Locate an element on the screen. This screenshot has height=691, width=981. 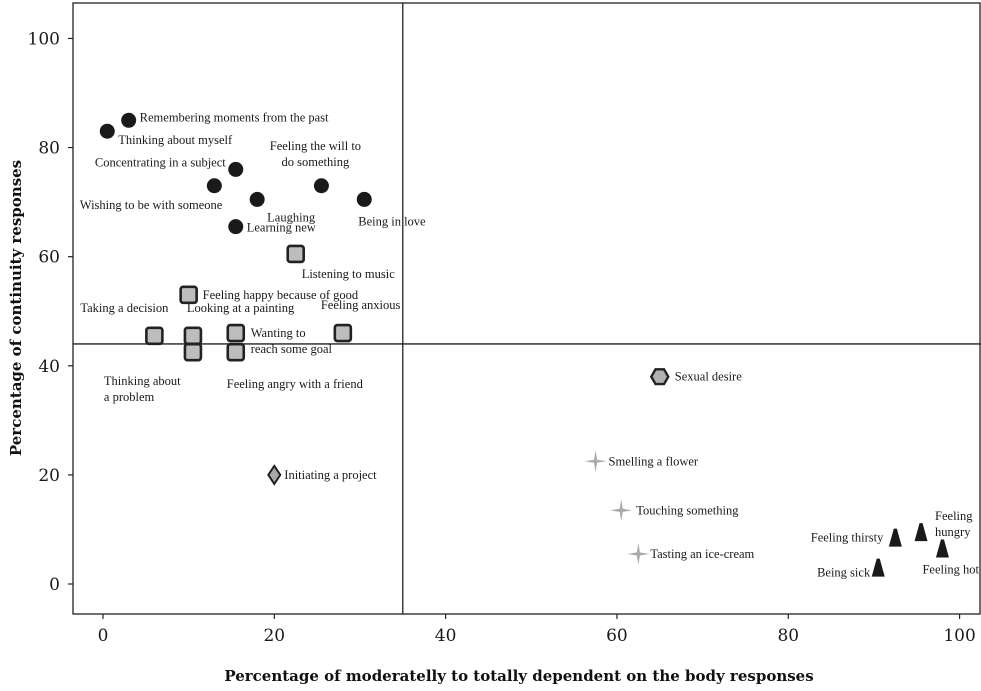
point-label-learning-new: Learning new is located at coordinates (281, 228).